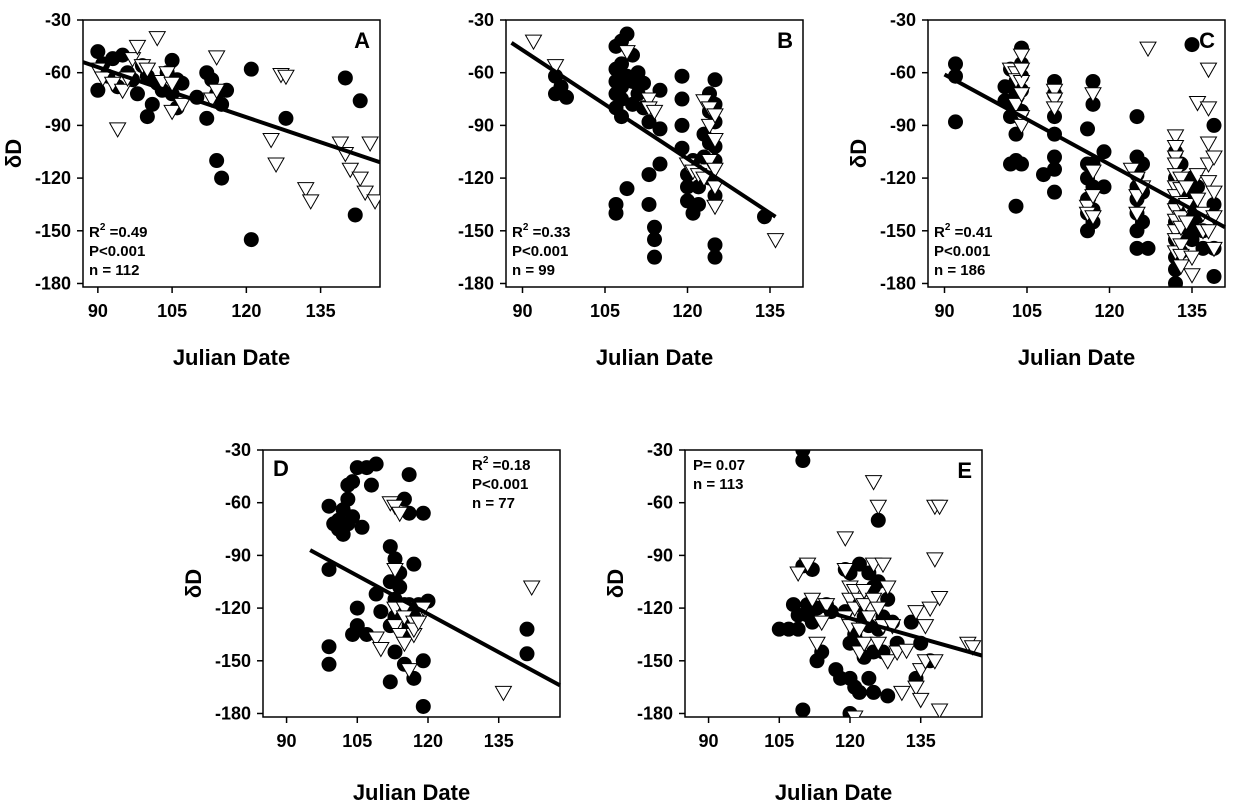 This screenshot has height=812, width=1233. I want to click on stat-line: R2 =0.33, so click(541, 231).